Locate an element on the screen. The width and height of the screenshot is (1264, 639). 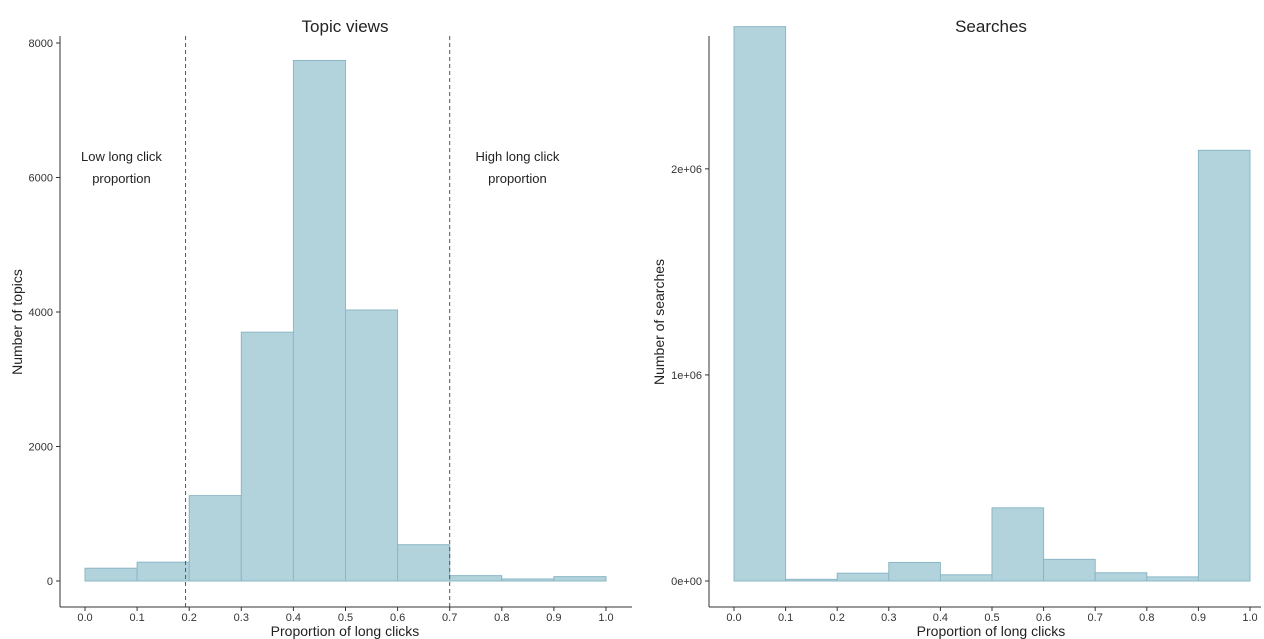
y-tick-label: 0e+00 is located at coordinates (686, 582).